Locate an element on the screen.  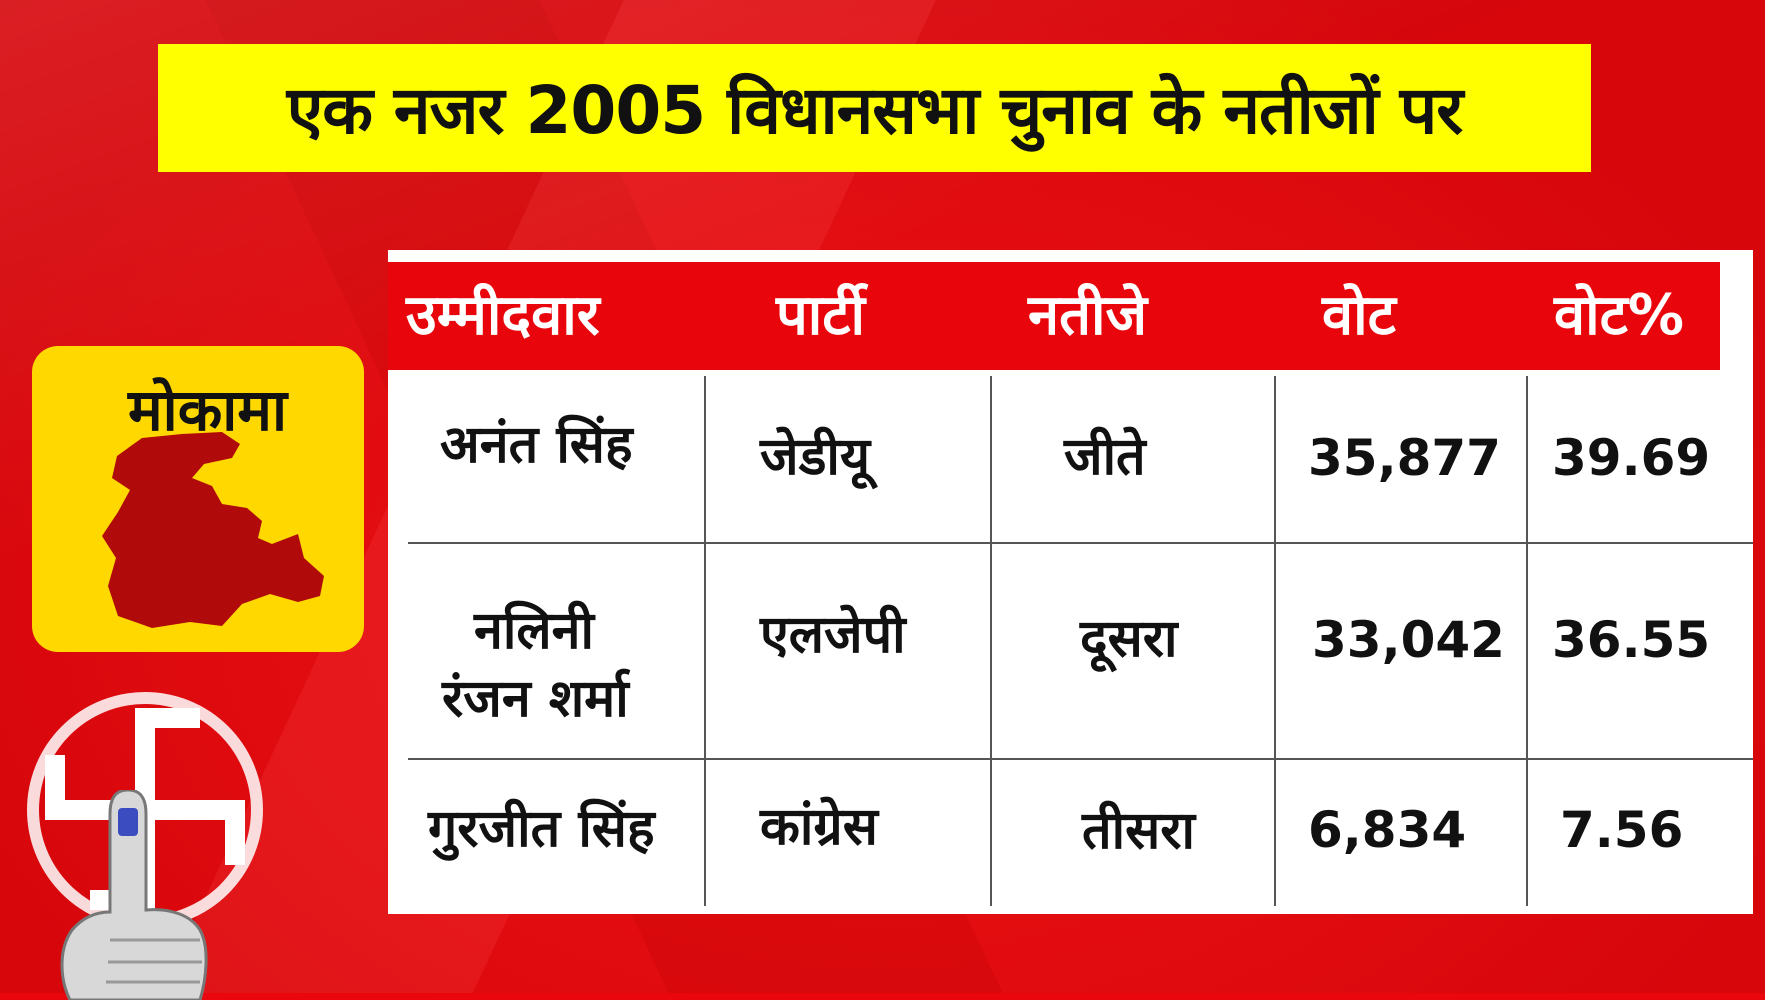
party-name: कांग्रेस is located at coordinates (819, 827).